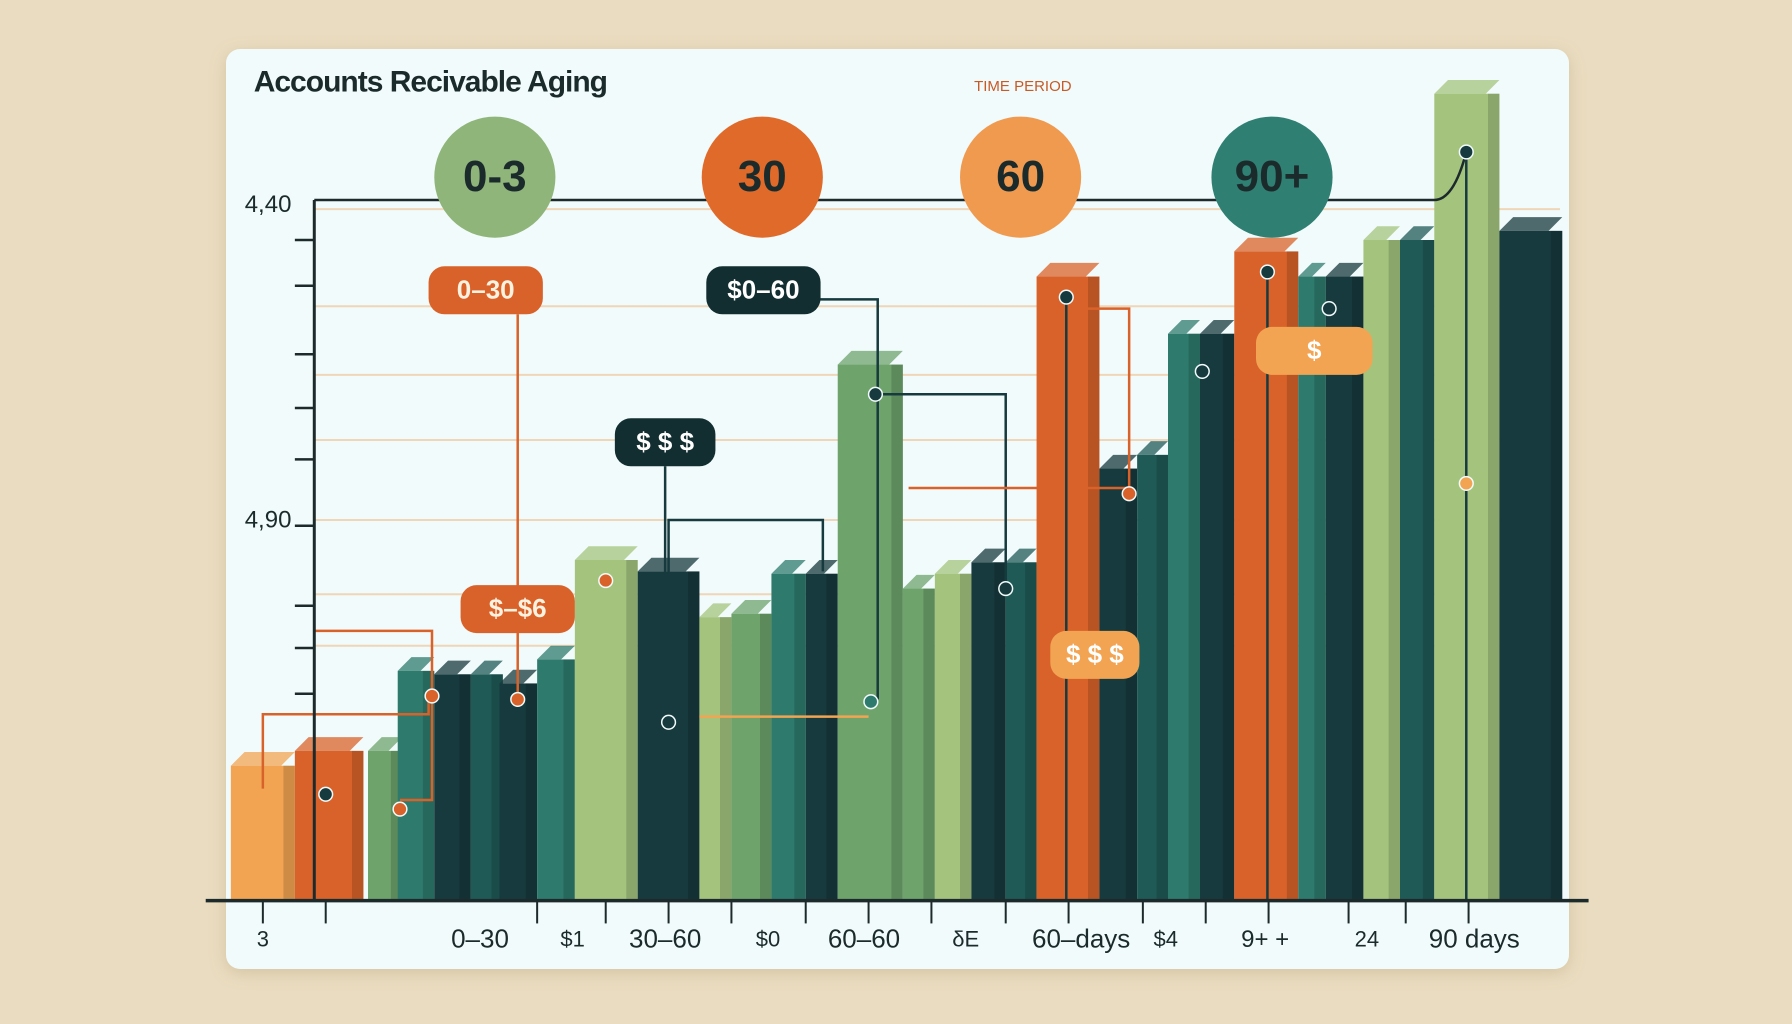  I want to click on timeline, so click(891, 176).